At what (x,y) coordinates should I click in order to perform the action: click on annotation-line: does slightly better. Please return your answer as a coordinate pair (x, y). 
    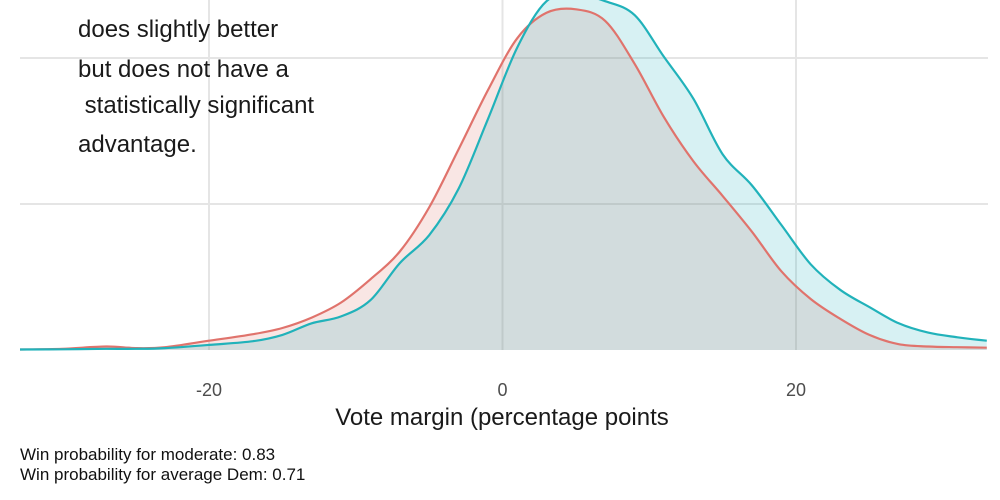
    Looking at the image, I should click on (178, 29).